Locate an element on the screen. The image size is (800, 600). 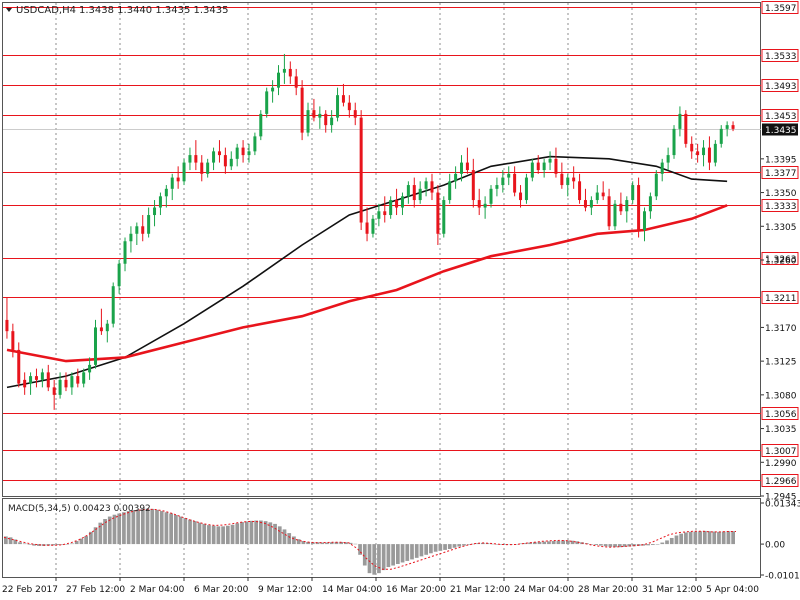
price-tick-label: 1.3170 is located at coordinates (781, 329).